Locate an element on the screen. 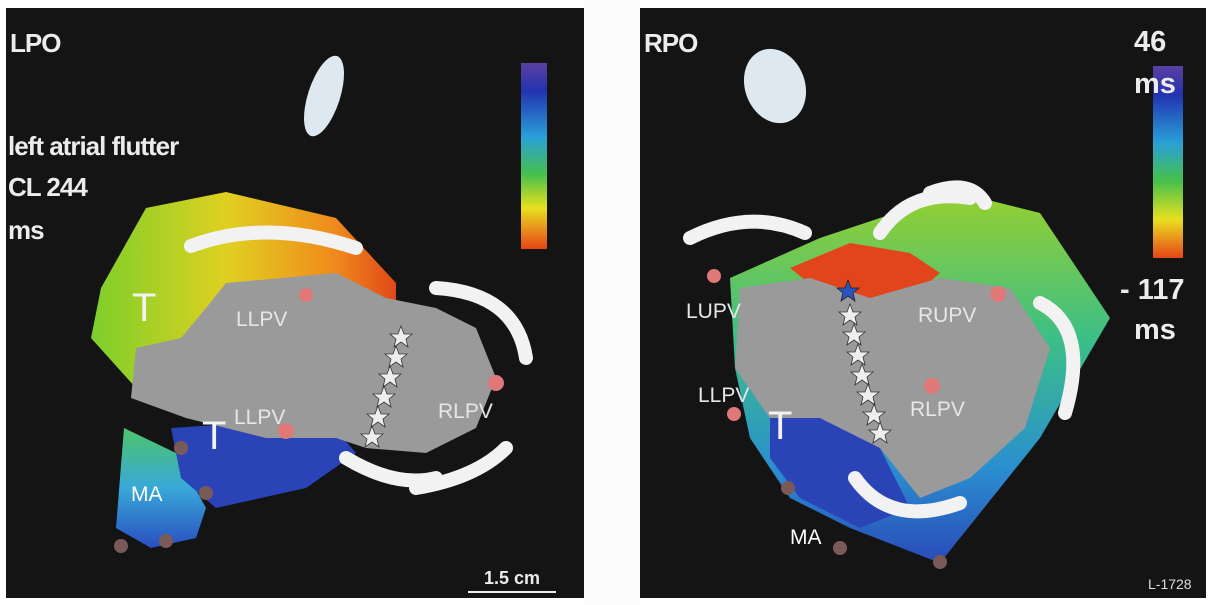 This screenshot has width=1212, height=605. t-label-upper: T is located at coordinates (144, 308).